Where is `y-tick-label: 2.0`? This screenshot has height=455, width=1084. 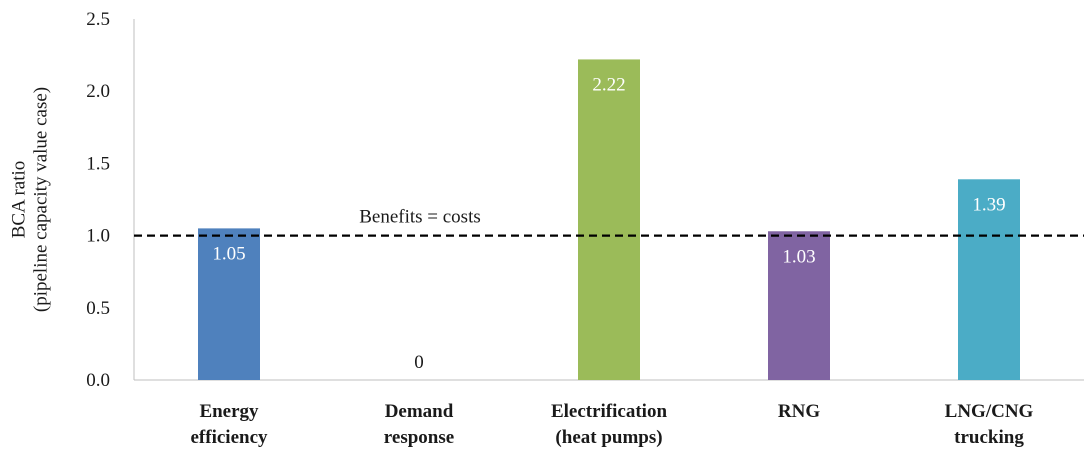 y-tick-label: 2.0 is located at coordinates (98, 91).